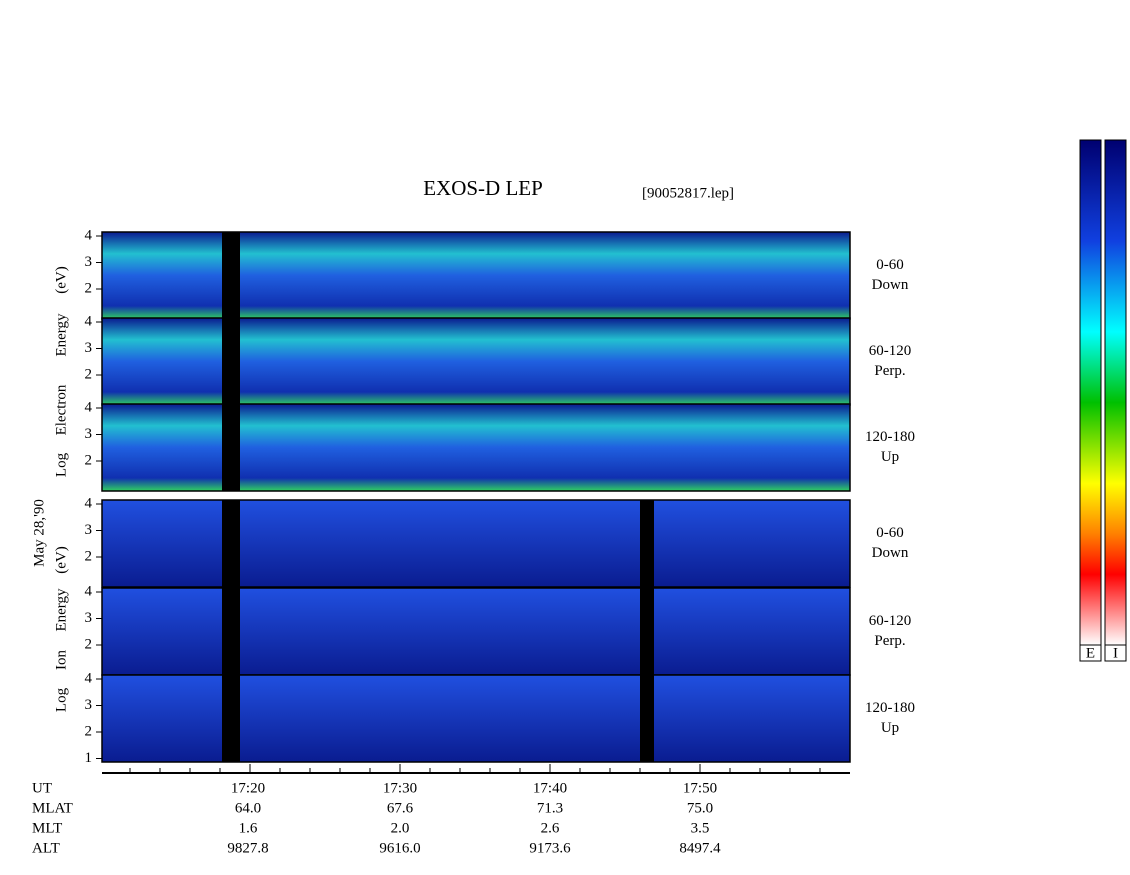  I want to click on axis-label: Electron, so click(61, 409).